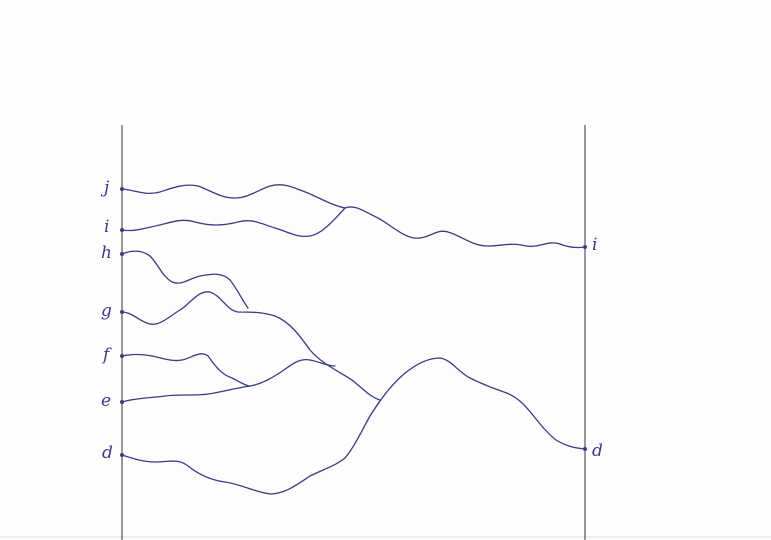 The height and width of the screenshot is (540, 771). Describe the element at coordinates (107, 453) in the screenshot. I see `left-label-d: d` at that location.